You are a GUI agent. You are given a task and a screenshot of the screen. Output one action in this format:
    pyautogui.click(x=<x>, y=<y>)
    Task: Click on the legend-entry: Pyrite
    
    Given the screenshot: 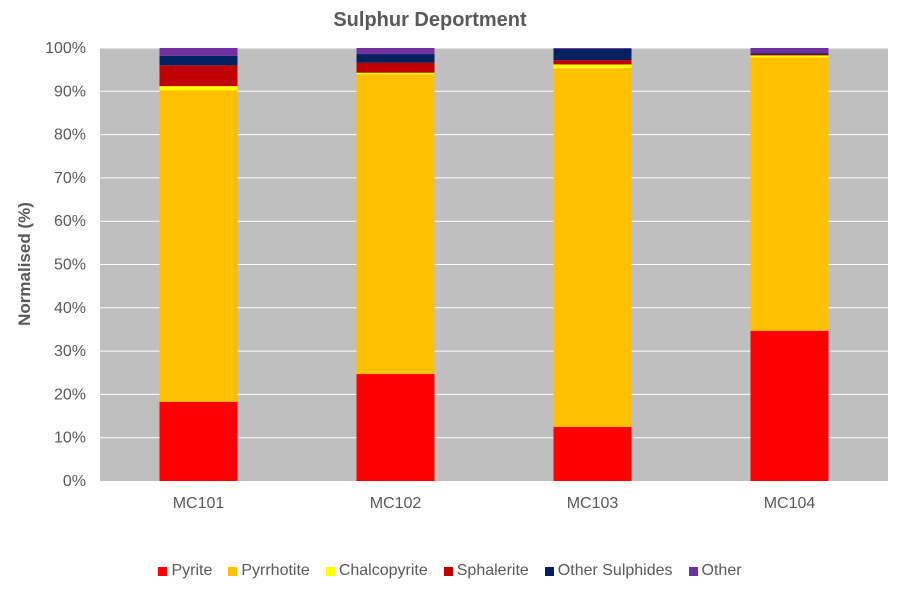 What is the action you would take?
    pyautogui.click(x=185, y=571)
    